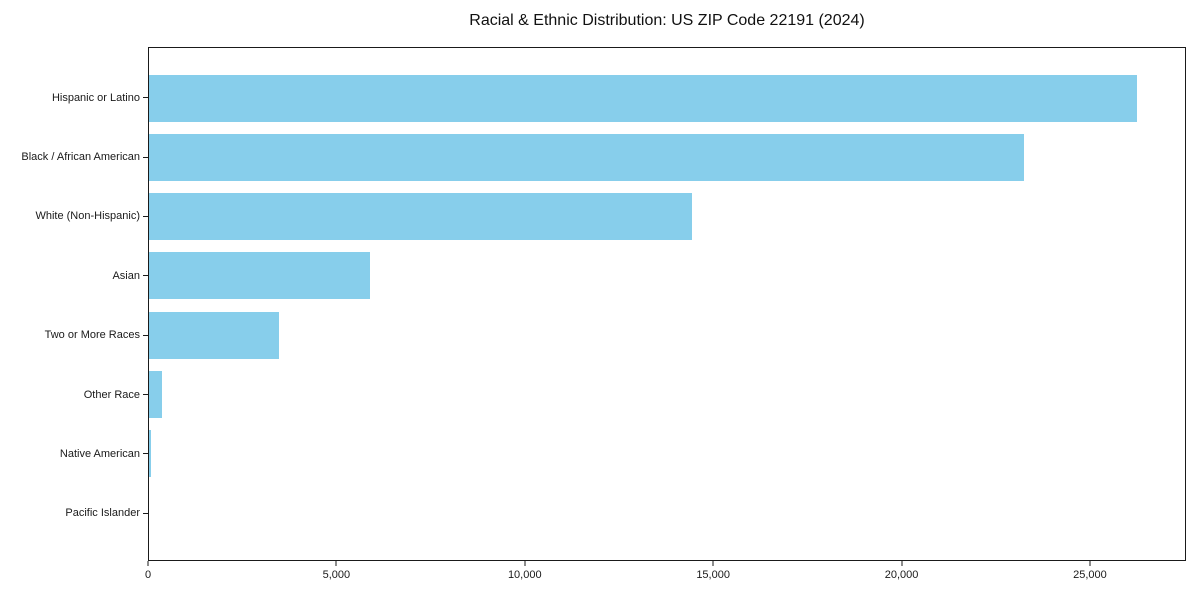  I want to click on y-tick-label: Other Race, so click(111, 394).